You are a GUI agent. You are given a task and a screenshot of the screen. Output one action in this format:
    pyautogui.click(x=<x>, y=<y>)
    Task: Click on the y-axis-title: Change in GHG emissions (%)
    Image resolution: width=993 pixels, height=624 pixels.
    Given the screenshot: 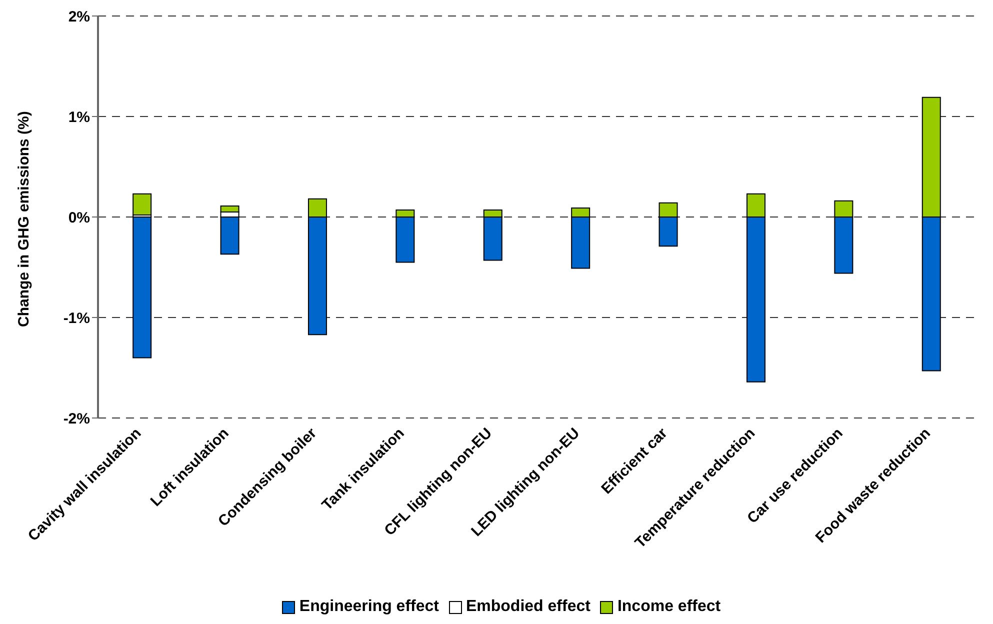 What is the action you would take?
    pyautogui.click(x=23, y=219)
    